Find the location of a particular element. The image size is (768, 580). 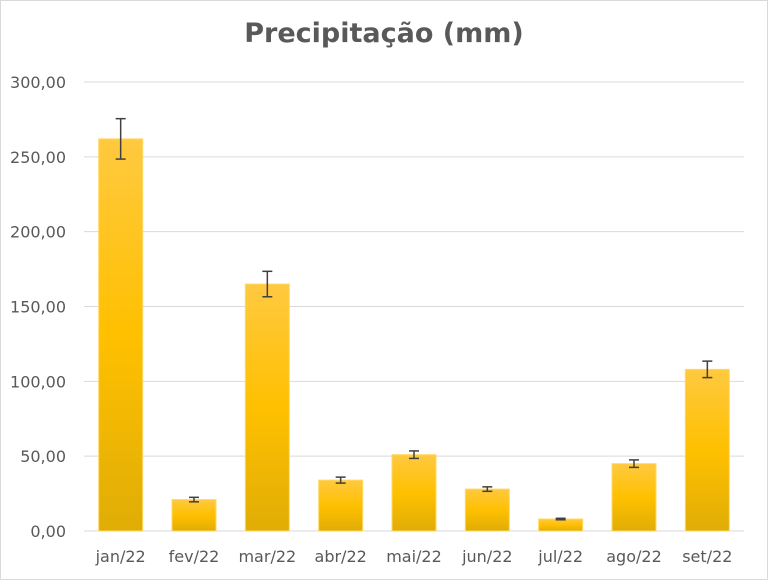

y-axis-ticks: 0,00 50,00 100,00 150,00 200,00 250,00 300,00 is located at coordinates (38, 307).